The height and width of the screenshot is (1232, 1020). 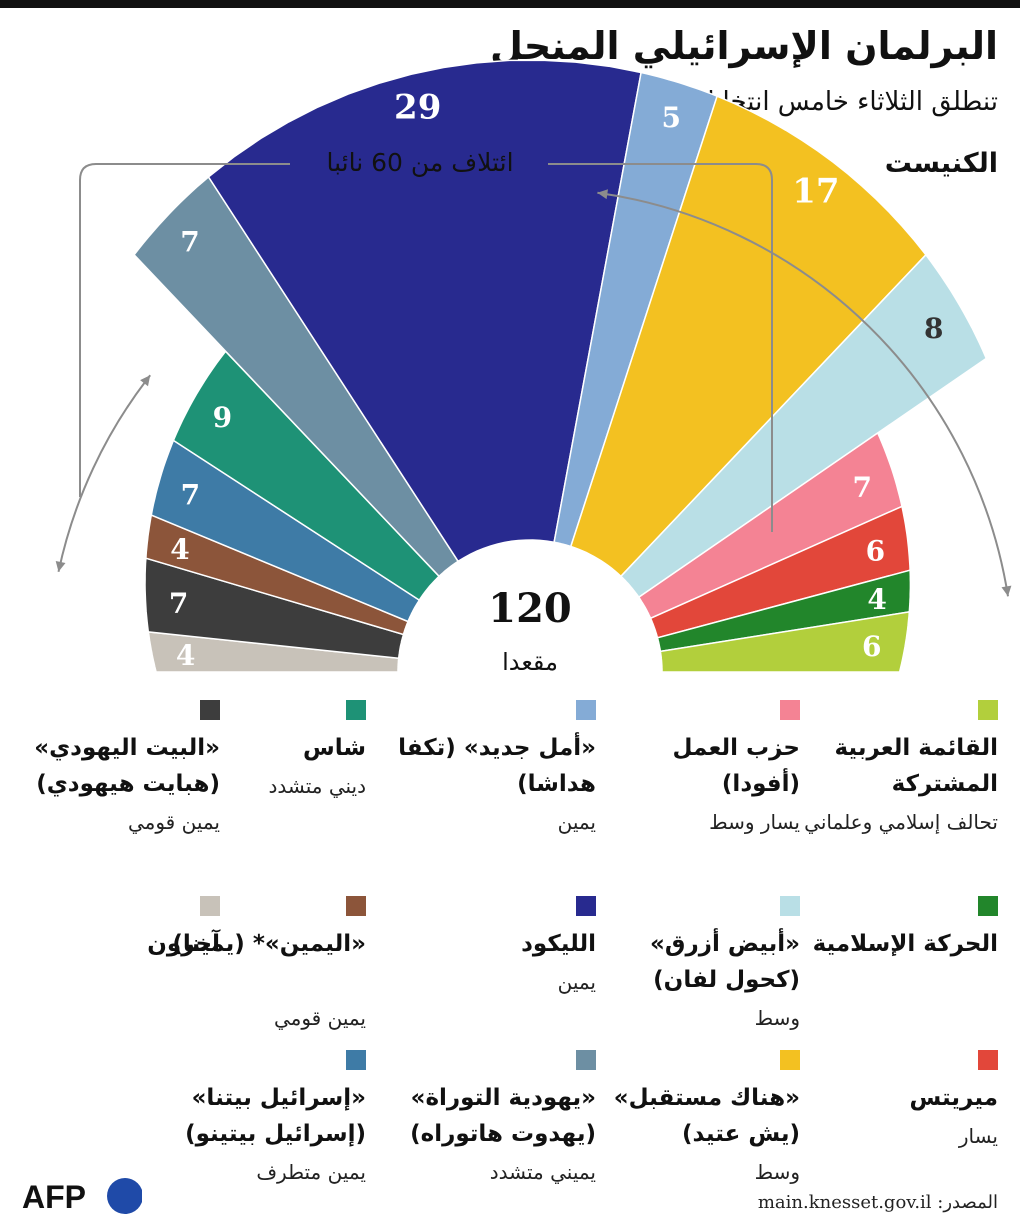 What do you see at coordinates (222, 417) in the screenshot?
I see `seat-label-4: 9` at bounding box center [222, 417].